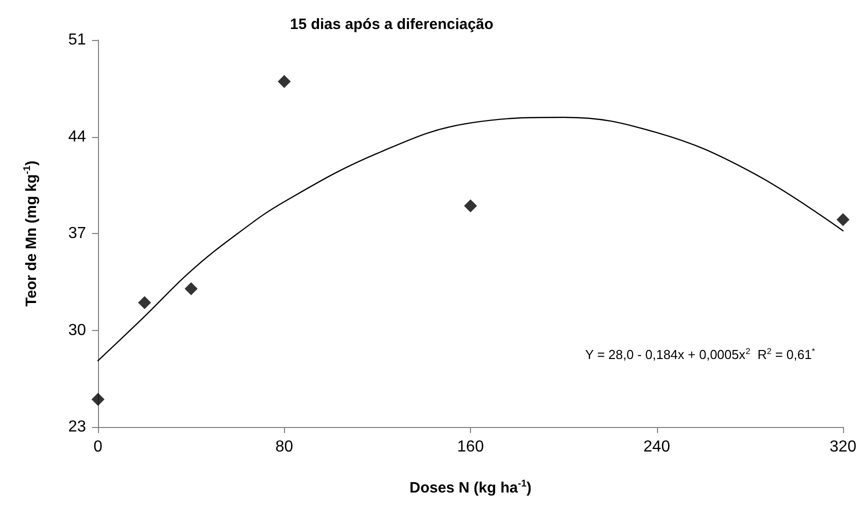 The height and width of the screenshot is (517, 863). Describe the element at coordinates (98, 447) in the screenshot. I see `x-tick-label: 0` at that location.